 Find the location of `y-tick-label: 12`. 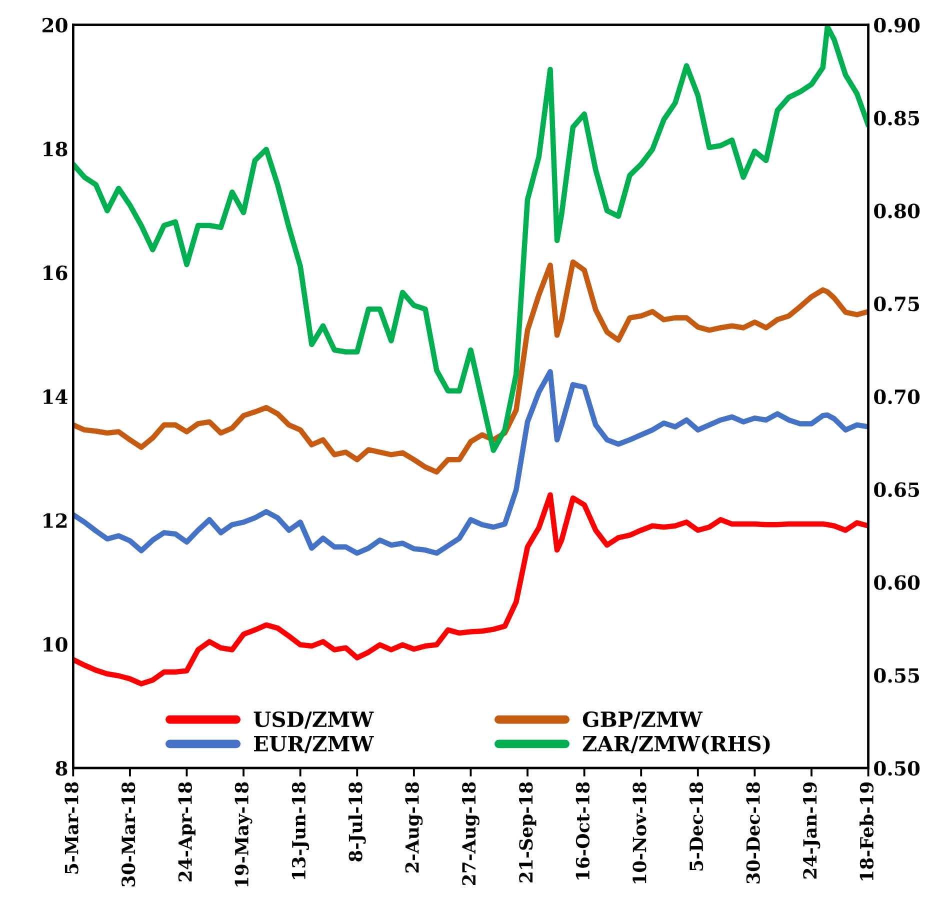

y-tick-label: 12 is located at coordinates (55, 520).